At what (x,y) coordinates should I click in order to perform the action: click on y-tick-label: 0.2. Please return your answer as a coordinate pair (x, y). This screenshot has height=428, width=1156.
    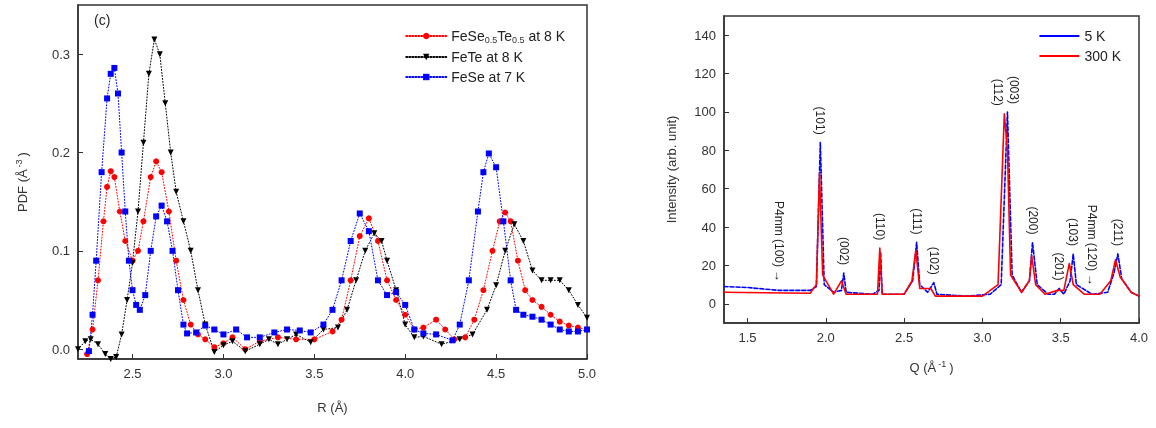
    Looking at the image, I should click on (60, 152).